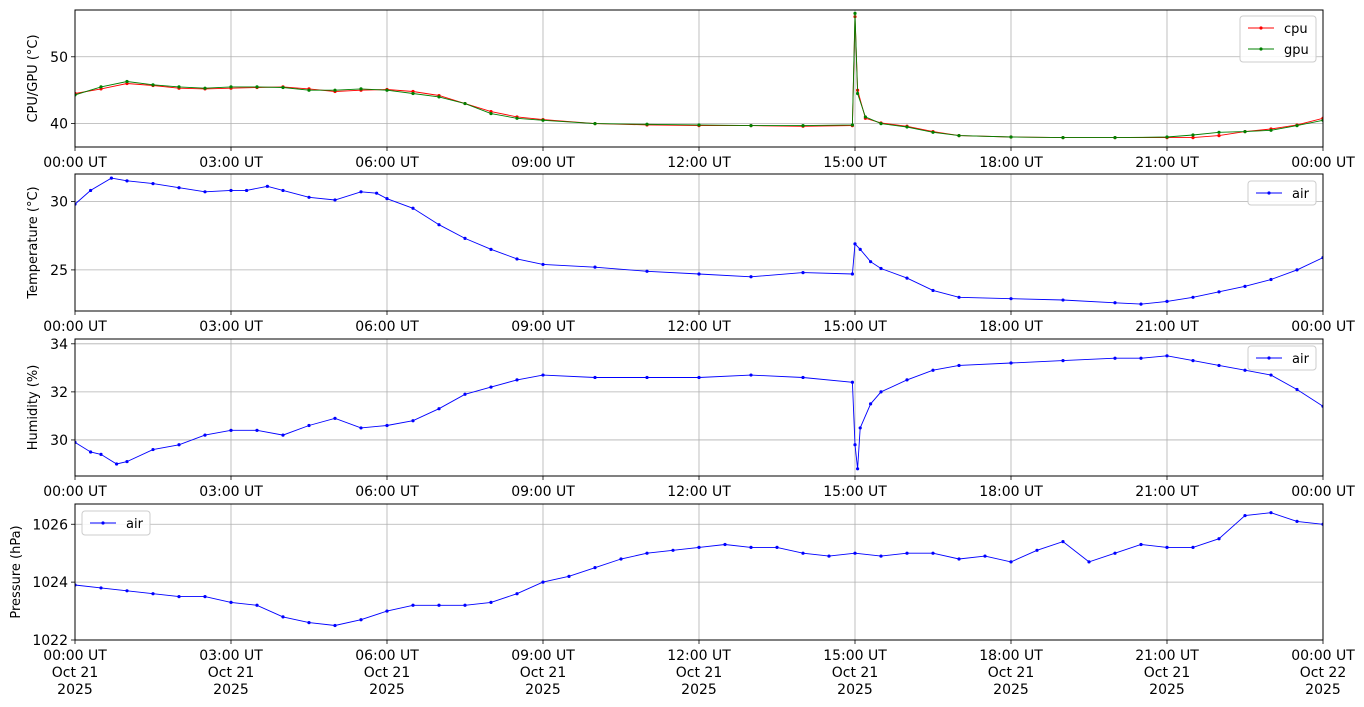  I want to click on x-tick-label: 18:00 UT, so click(1011, 492).